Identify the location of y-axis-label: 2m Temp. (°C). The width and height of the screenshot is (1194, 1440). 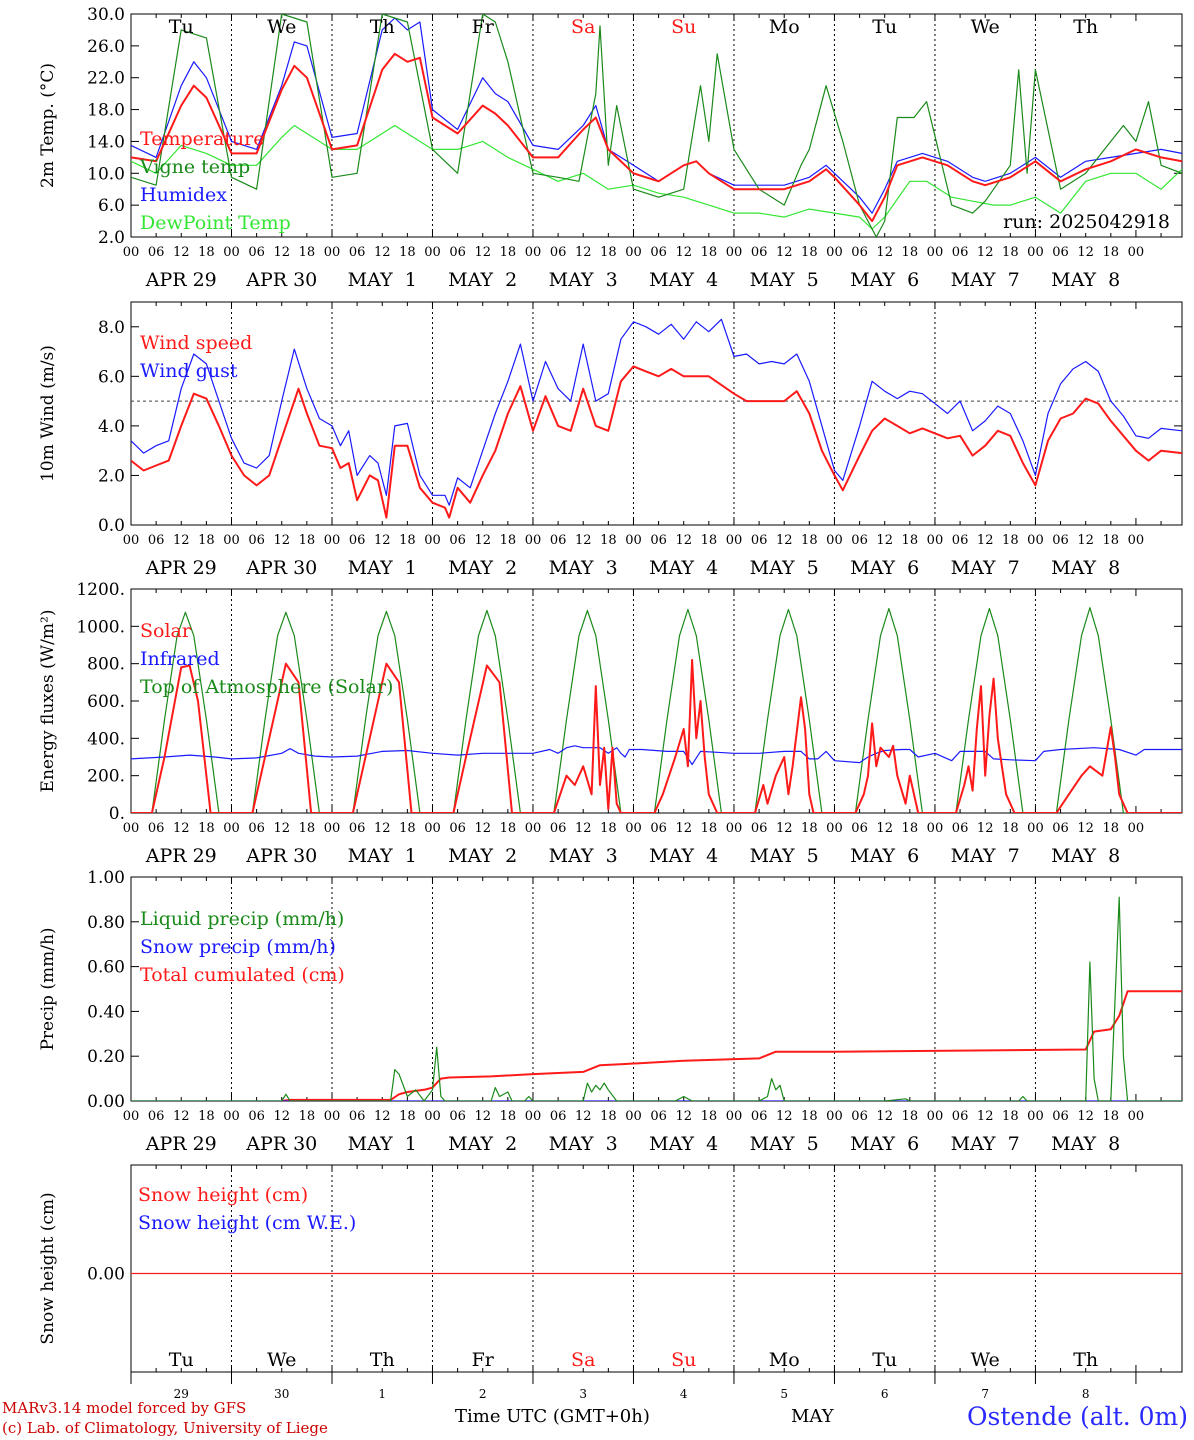
(48, 125).